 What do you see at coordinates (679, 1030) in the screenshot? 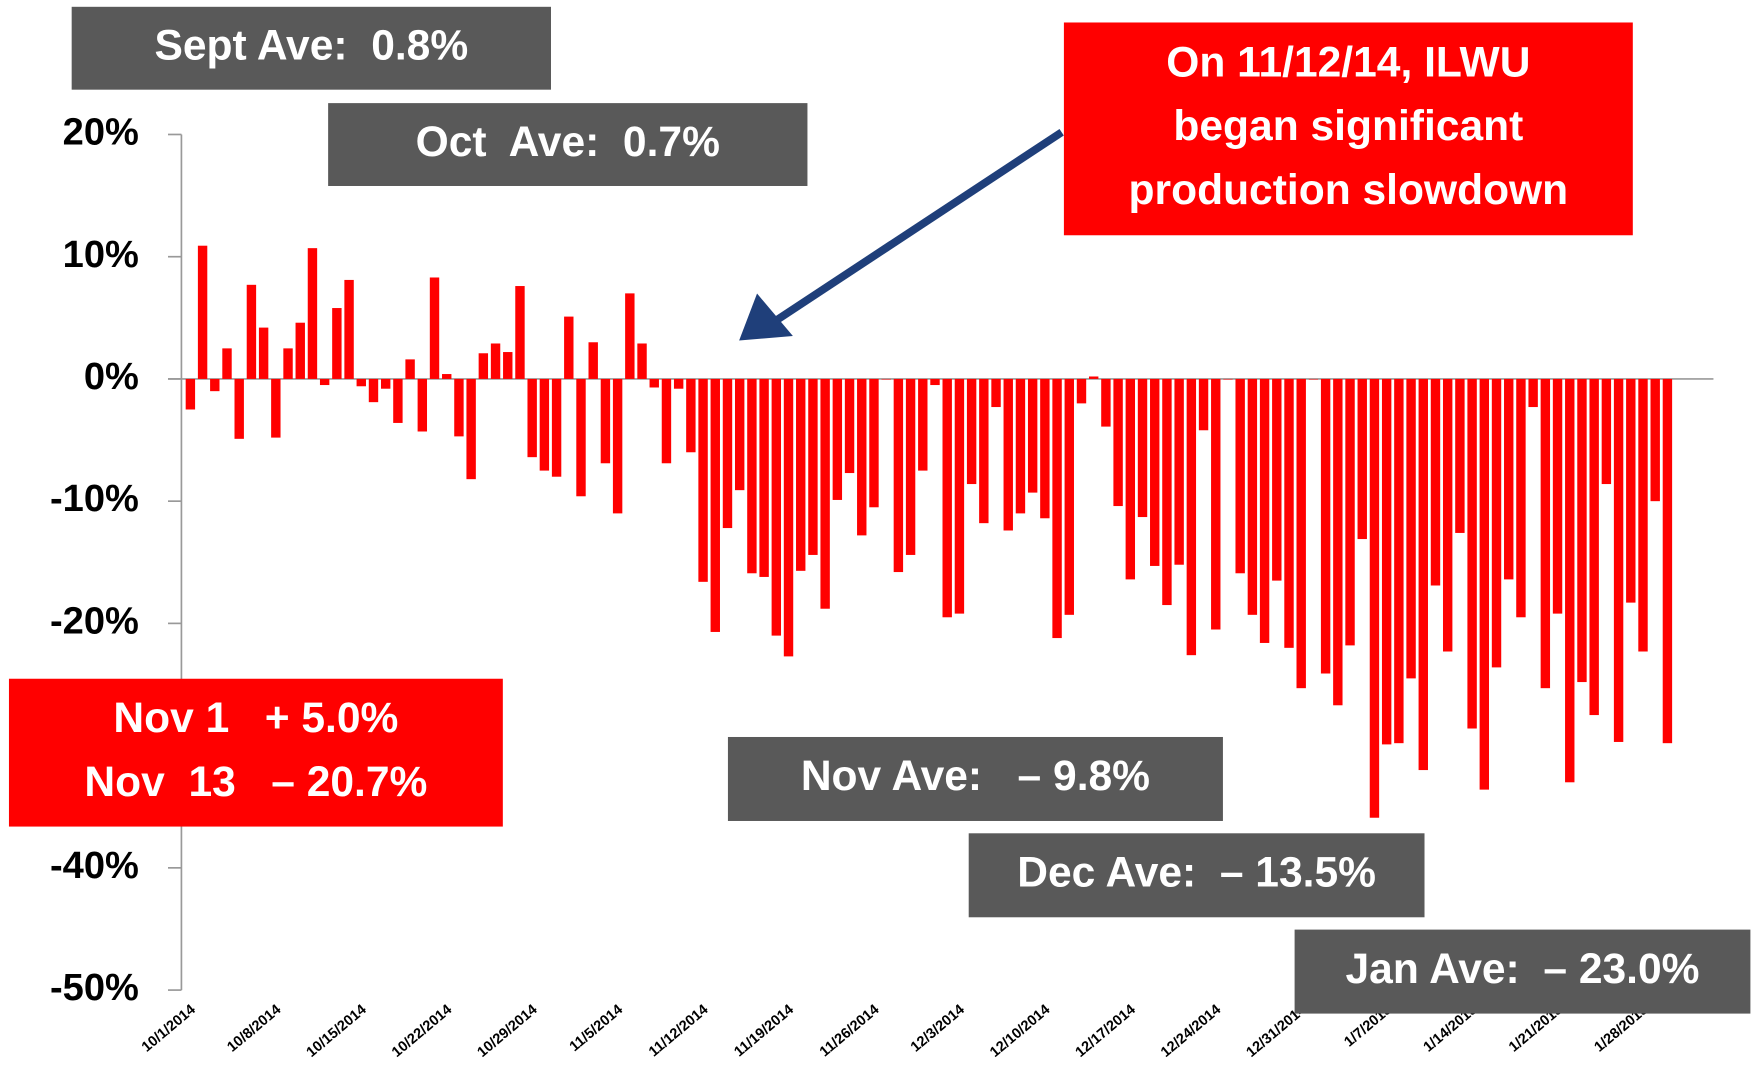
I see `x-tick-label: 11/12/2014` at bounding box center [679, 1030].